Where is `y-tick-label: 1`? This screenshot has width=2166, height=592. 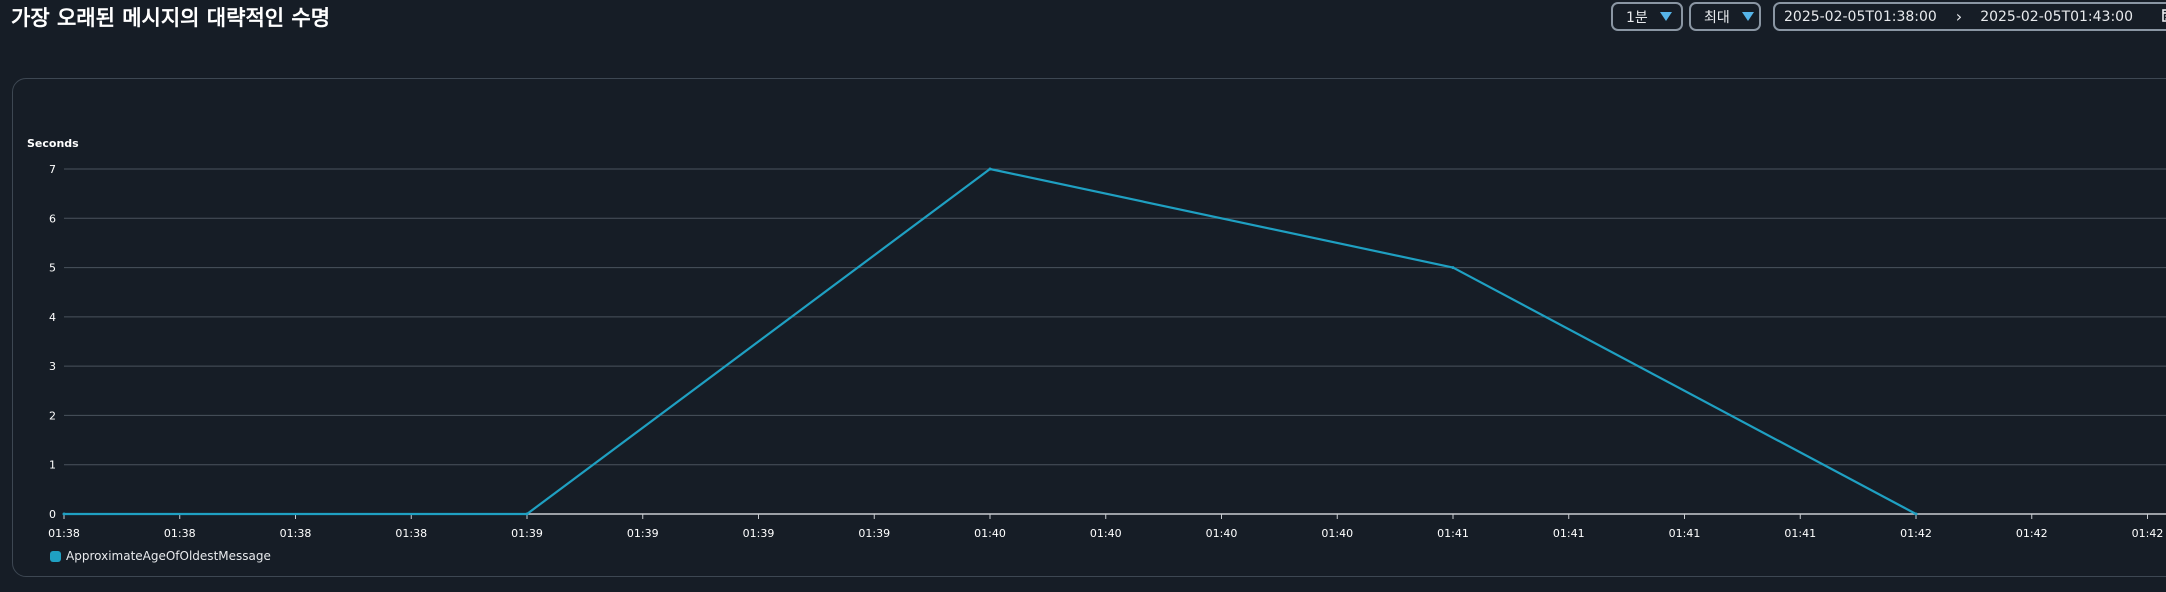 y-tick-label: 1 is located at coordinates (52, 465).